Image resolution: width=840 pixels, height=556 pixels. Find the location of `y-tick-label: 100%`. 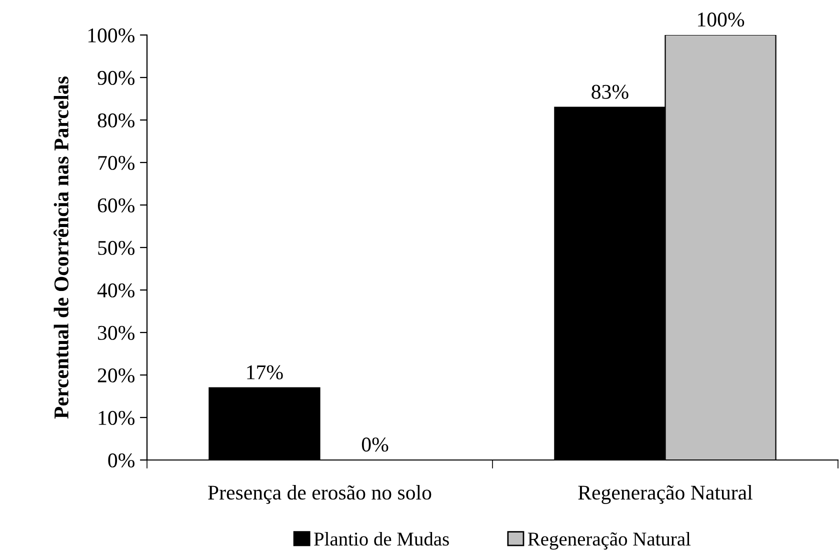

y-tick-label: 100% is located at coordinates (111, 35).